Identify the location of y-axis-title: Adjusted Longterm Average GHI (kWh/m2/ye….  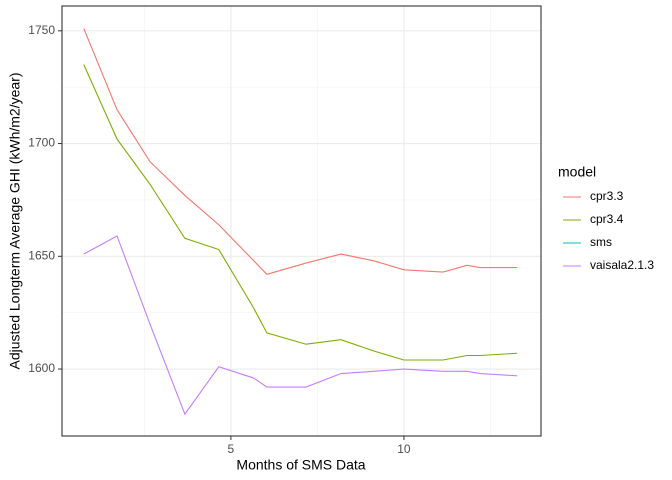
(15, 221).